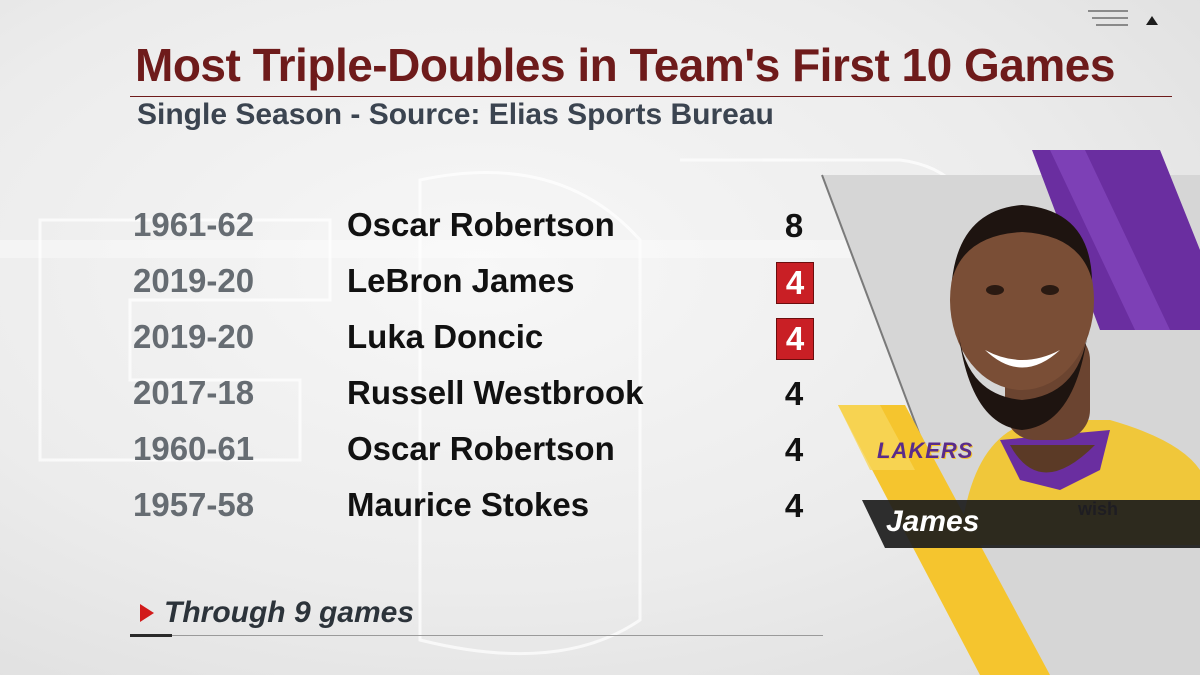  I want to click on season-cell: 2017-18, so click(194, 392).